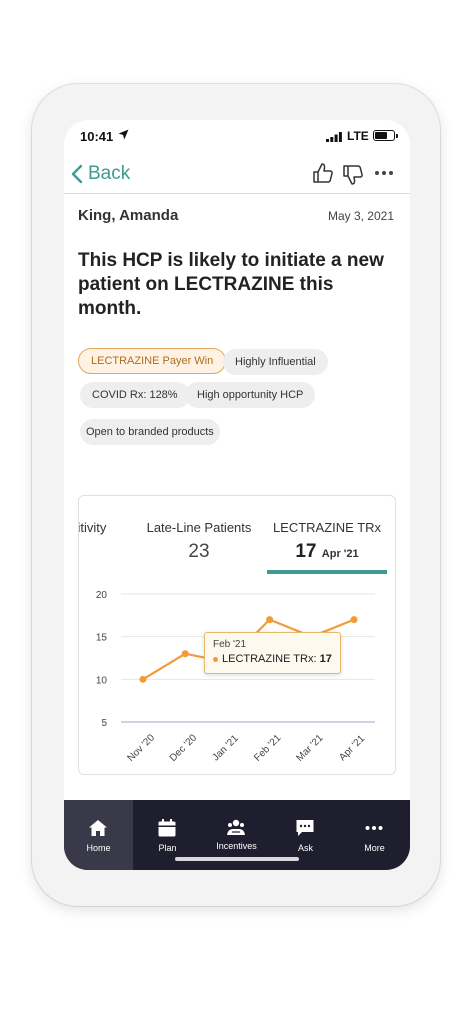  I want to click on status-bar: 10:41 LTE, so click(237, 137).